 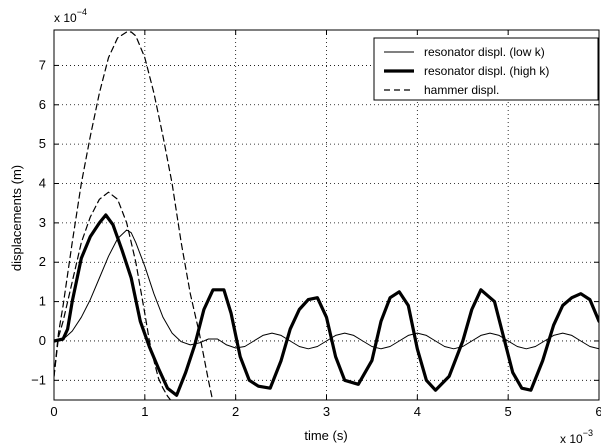 I want to click on y-tick-label: 2, so click(x=42, y=261).